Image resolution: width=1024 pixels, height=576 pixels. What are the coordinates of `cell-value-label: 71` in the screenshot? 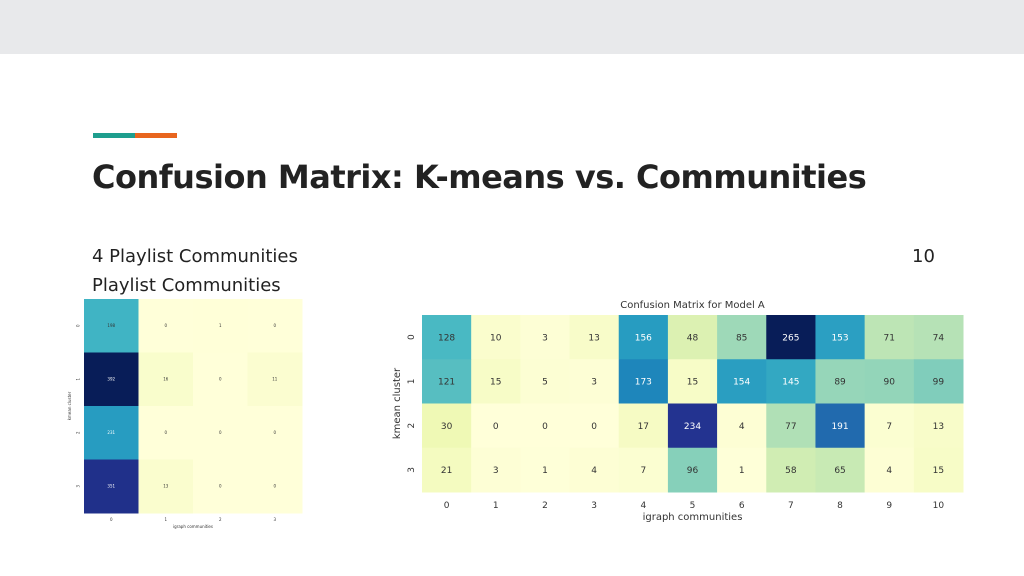 It's located at (889, 338).